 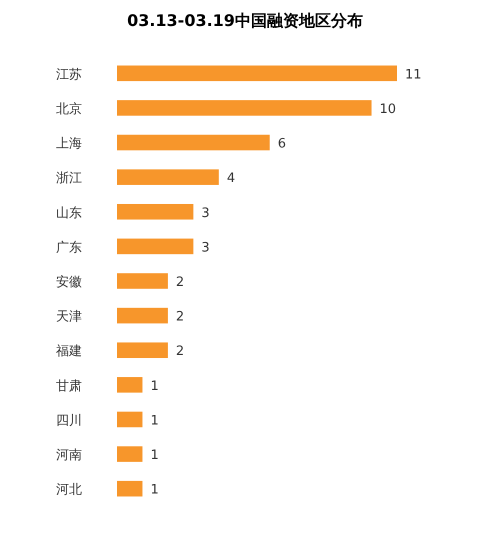 I want to click on data-label: 6, so click(x=282, y=144).